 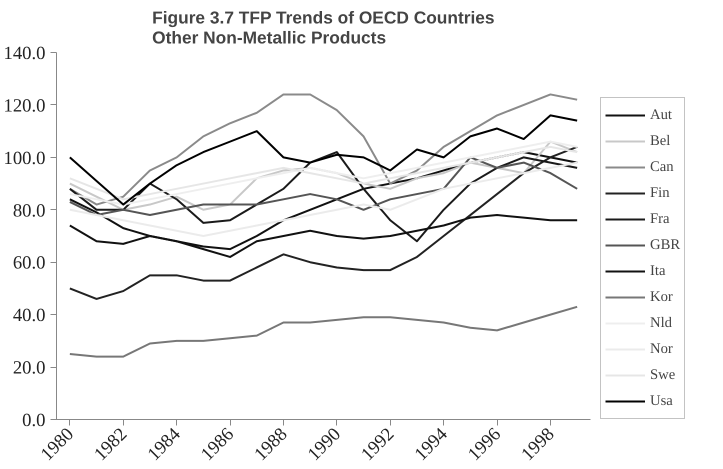 I want to click on legend-label: Kor, so click(x=661, y=297).